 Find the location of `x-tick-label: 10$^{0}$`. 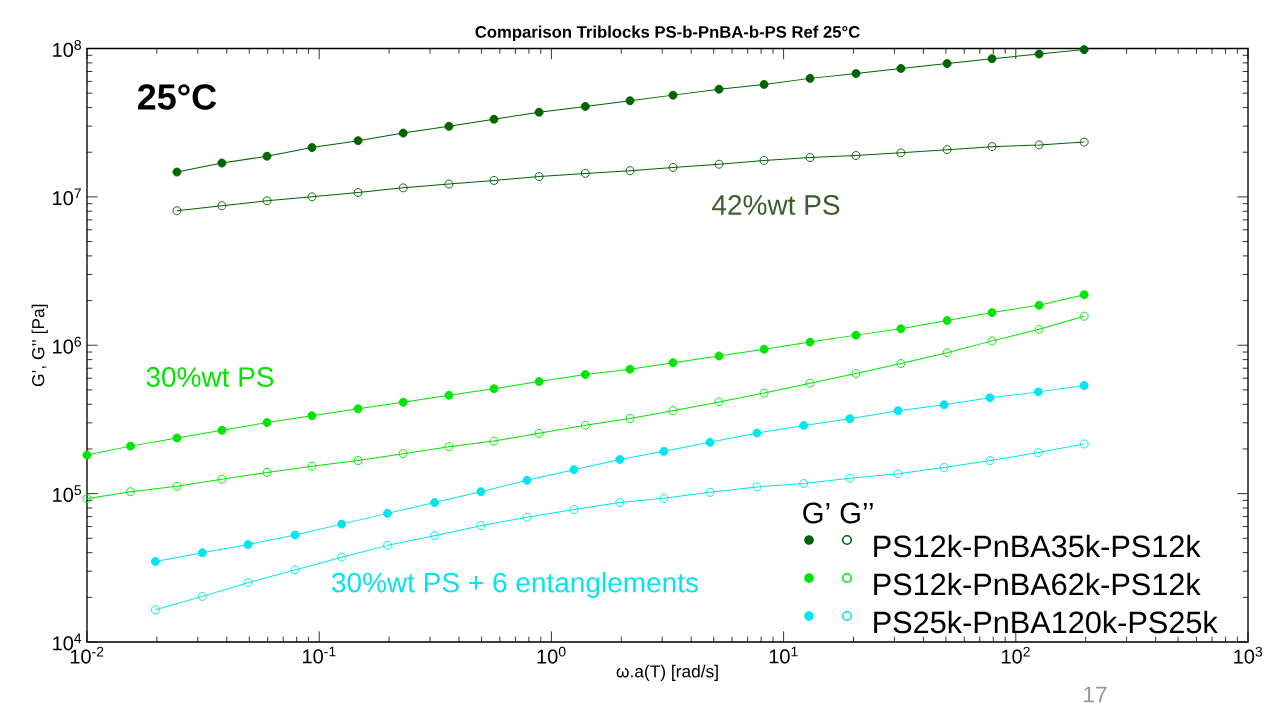

x-tick-label: 10$^{0}$ is located at coordinates (551, 655).